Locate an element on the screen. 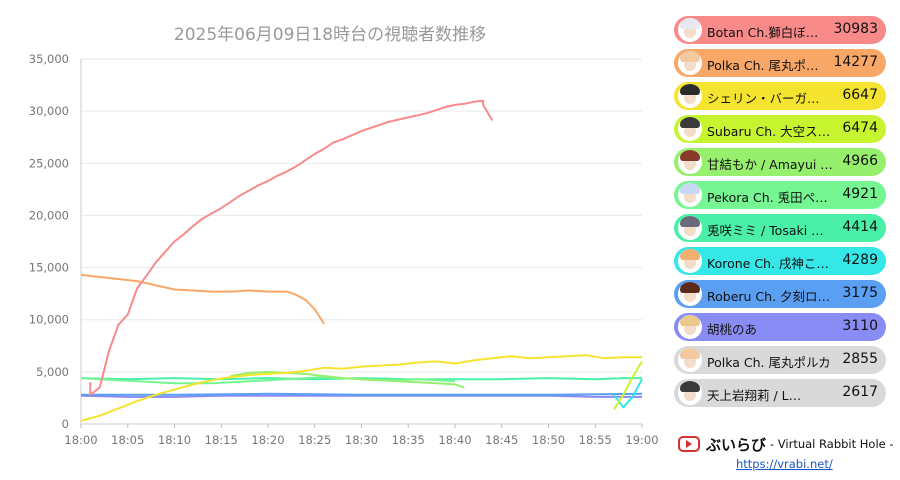 This screenshot has height=480, width=900. x-tick-label: 18:10 is located at coordinates (174, 440).